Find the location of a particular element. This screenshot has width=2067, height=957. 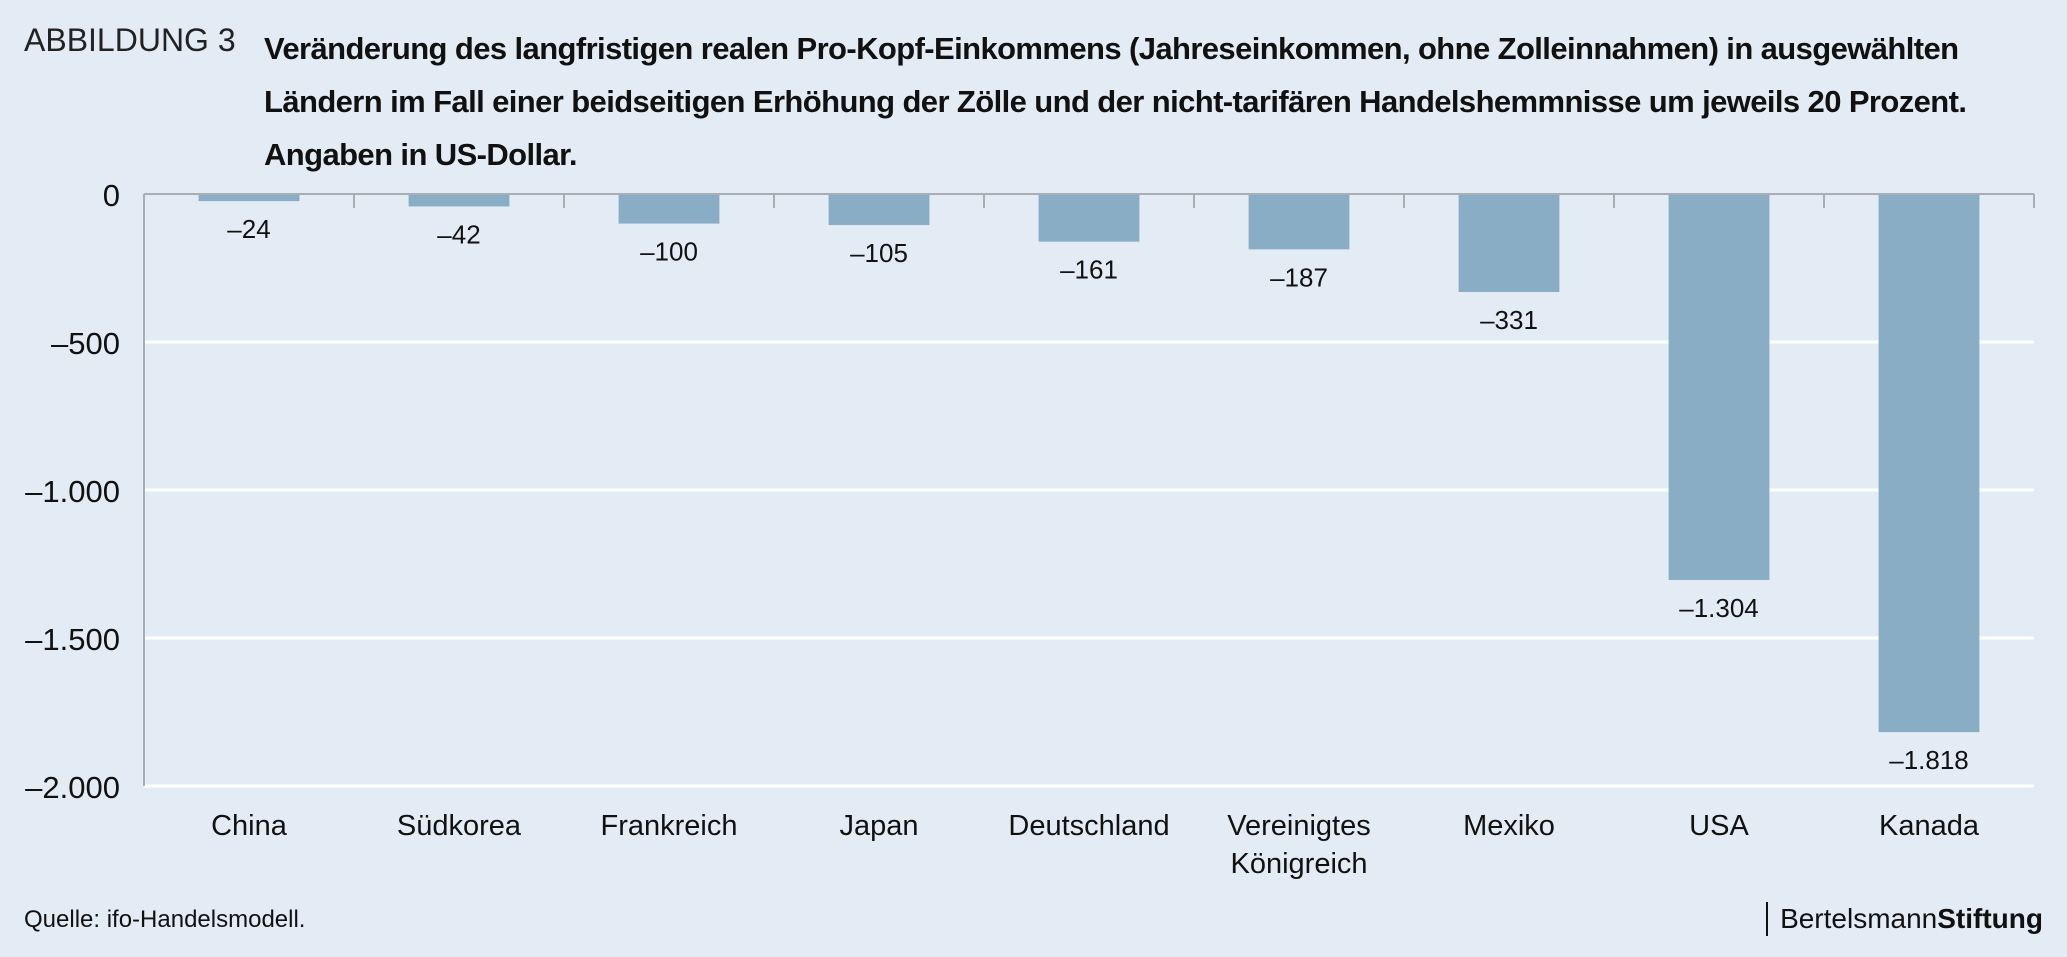

x-tick-label: Vereinigtes is located at coordinates (1299, 826).